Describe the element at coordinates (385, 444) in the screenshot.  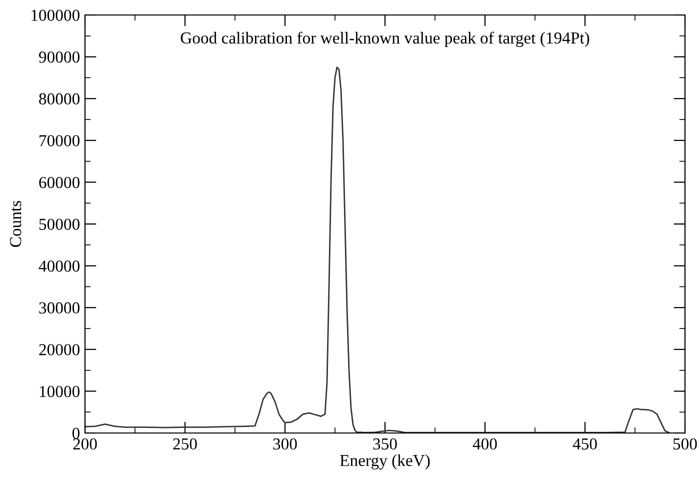
I see `x-tick-label: 350` at that location.